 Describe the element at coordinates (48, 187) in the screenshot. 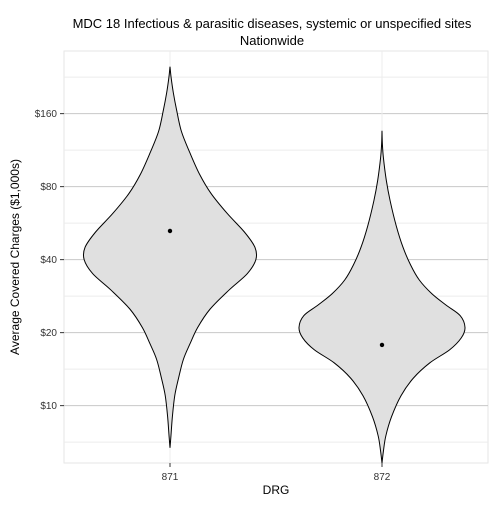

I see `y-tick-label: $80` at that location.